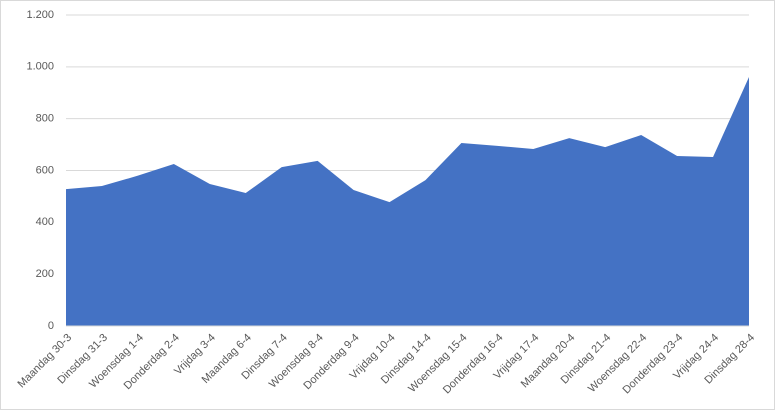 The width and height of the screenshot is (775, 410). I want to click on y-tick-label: 400, so click(45, 222).